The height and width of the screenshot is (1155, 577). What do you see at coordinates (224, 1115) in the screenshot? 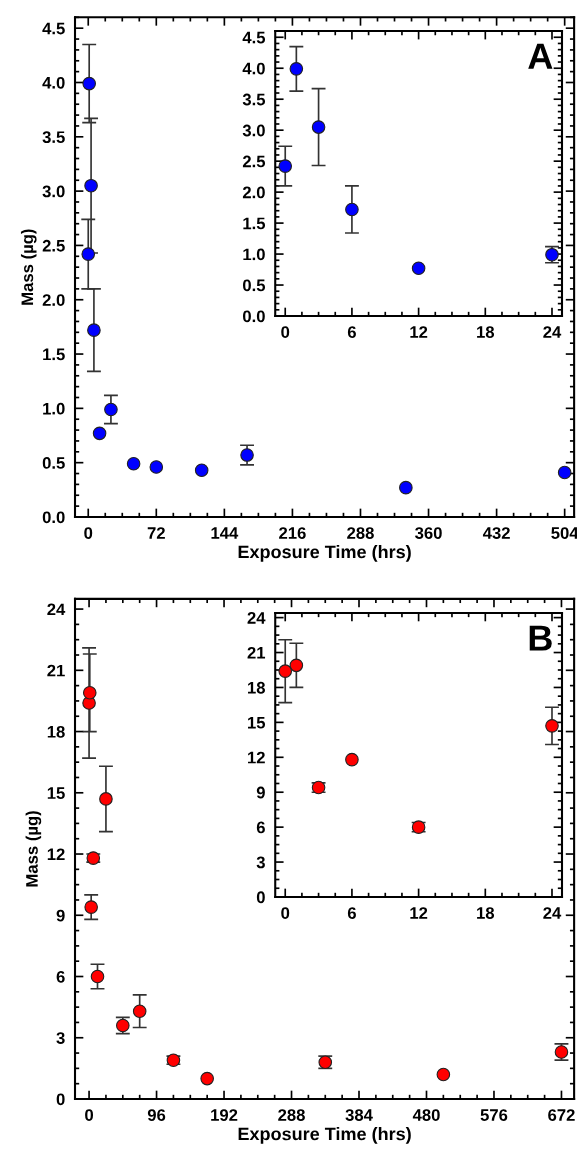
I see `x-tick-label: 192` at bounding box center [224, 1115].